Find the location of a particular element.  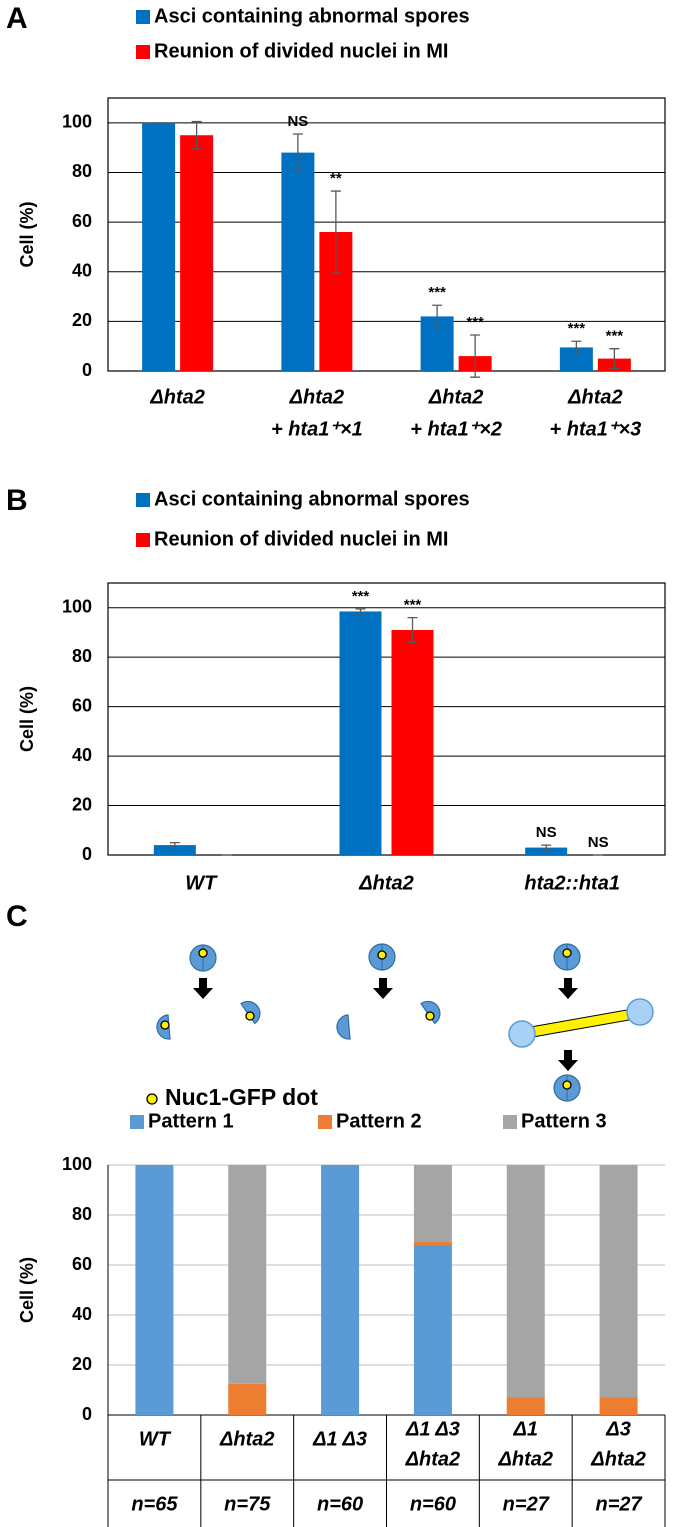

x-tick-label: Δ1 is located at coordinates (525, 1429).